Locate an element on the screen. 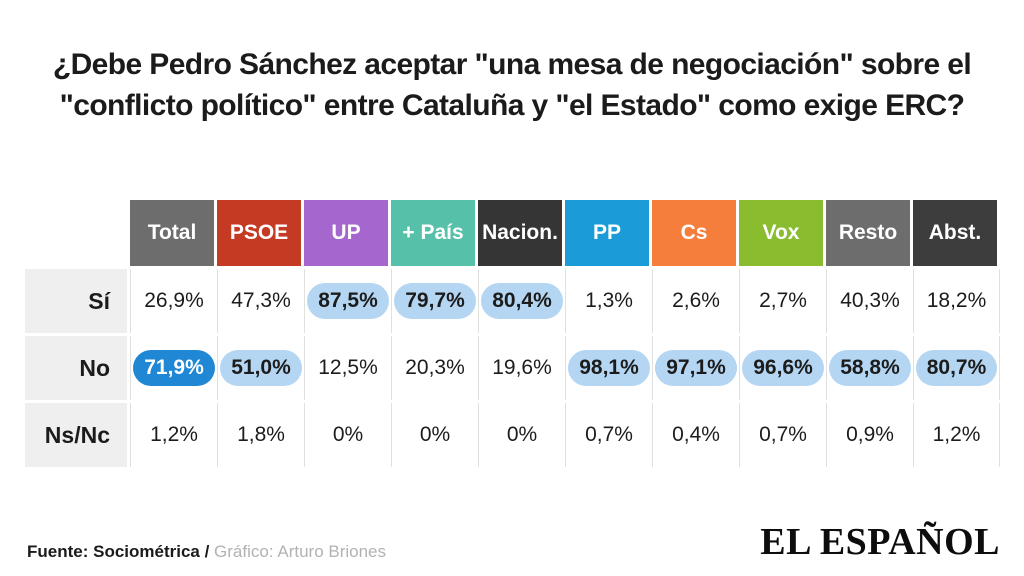 Image resolution: width=1024 pixels, height=576 pixels. table-cell: 80,7% is located at coordinates (956, 368).